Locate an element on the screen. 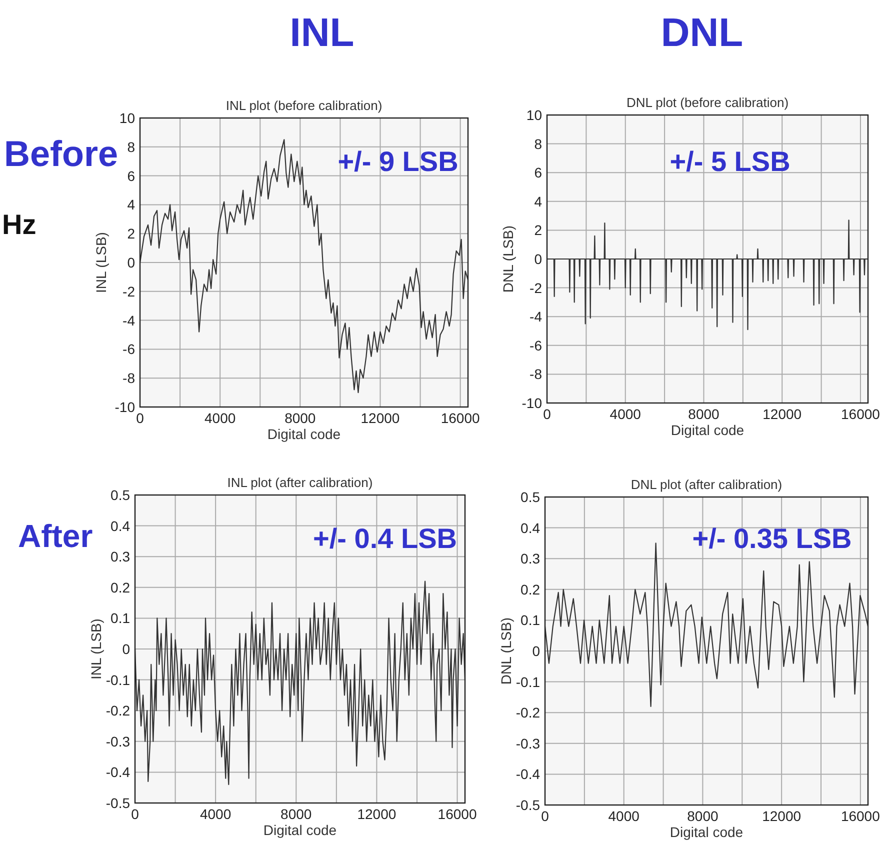 The image size is (882, 849). annotation: +/- 9 LSB is located at coordinates (398, 161).